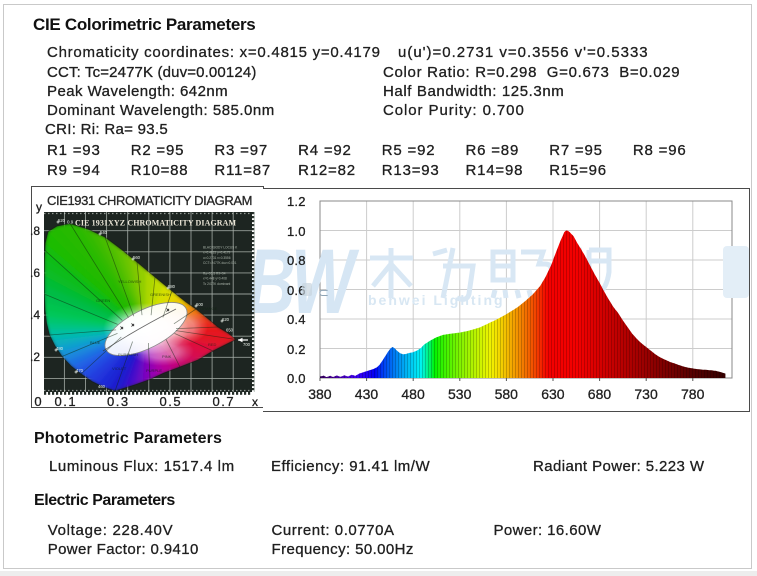  What do you see at coordinates (156, 223) in the screenshot?
I see `svg-text:CIE 1931XYZ CHROMATICITY DIAGR: CIE 1931XYZ CHROMATICITY DIAGRAM` at bounding box center [156, 223].